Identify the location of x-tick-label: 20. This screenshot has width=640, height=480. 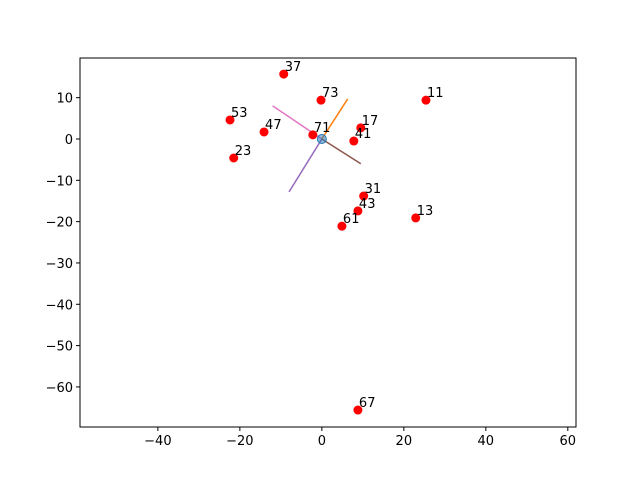
(404, 441).